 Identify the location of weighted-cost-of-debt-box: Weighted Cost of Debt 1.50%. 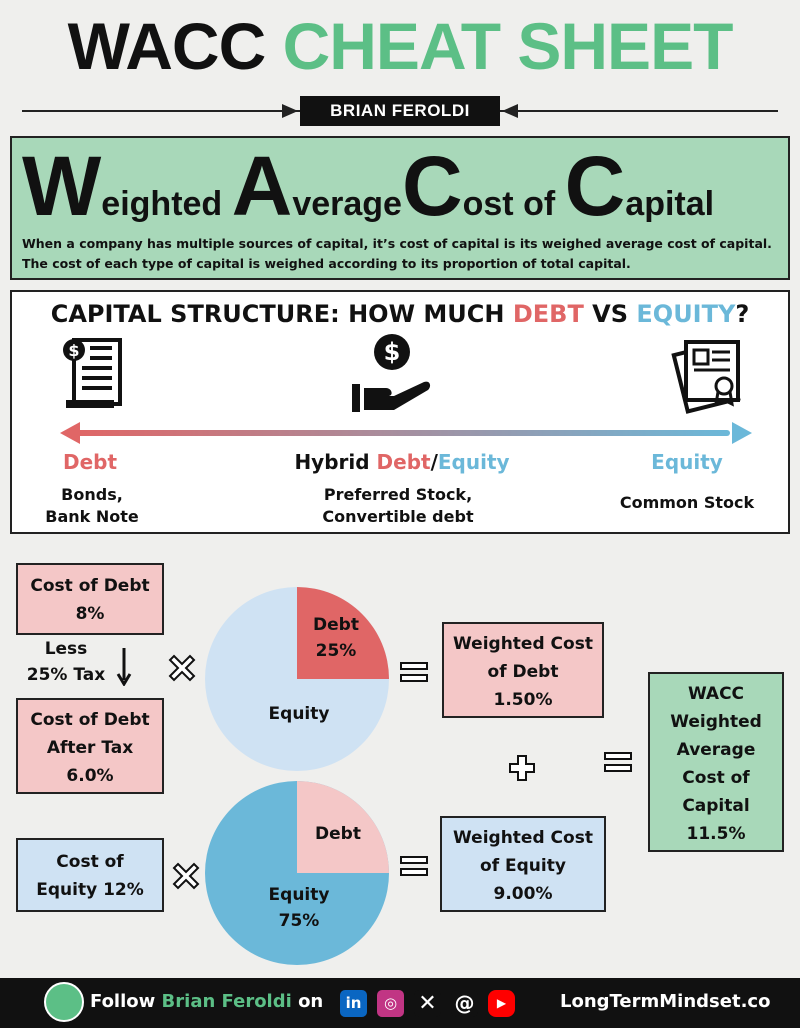
(523, 670).